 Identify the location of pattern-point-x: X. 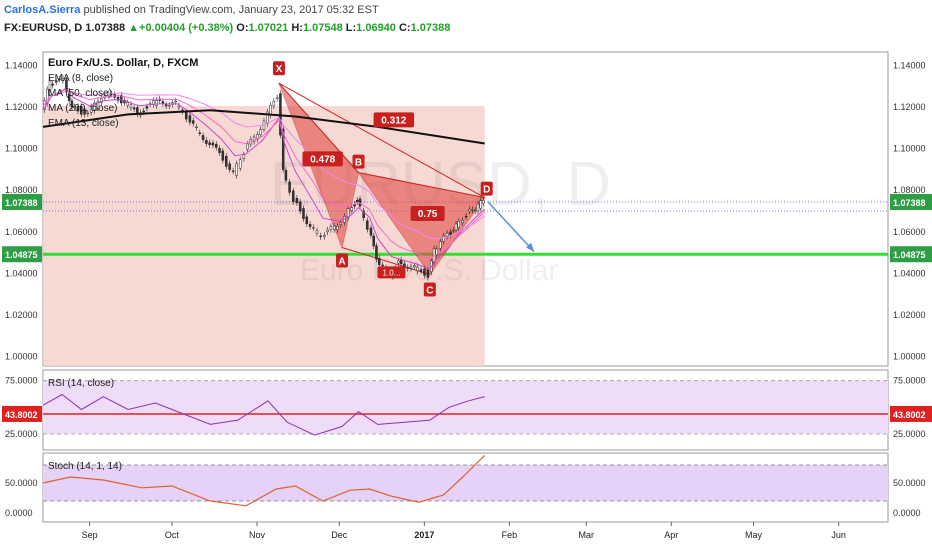
(278, 68).